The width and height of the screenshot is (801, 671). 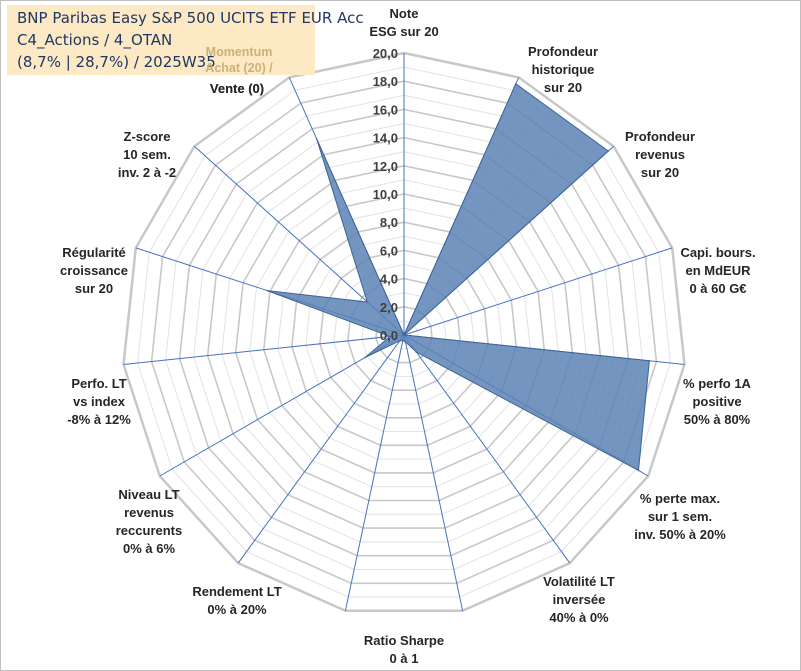 I want to click on tick-label: 14,0, so click(x=385, y=138).